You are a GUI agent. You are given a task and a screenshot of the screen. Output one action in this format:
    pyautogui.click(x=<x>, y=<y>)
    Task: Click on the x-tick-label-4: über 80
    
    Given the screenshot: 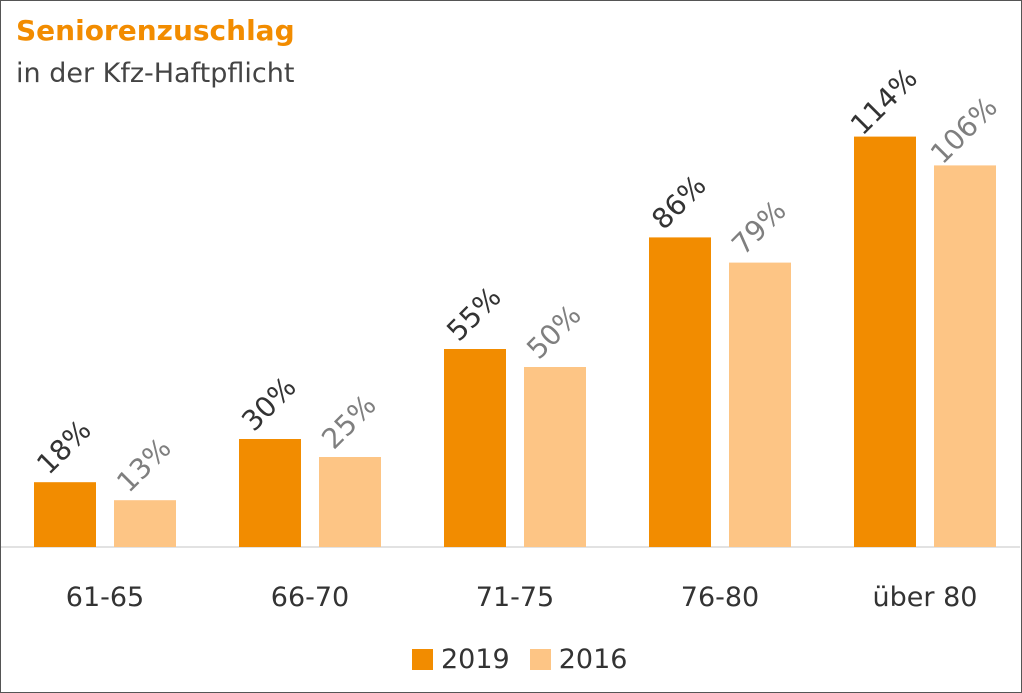 What is the action you would take?
    pyautogui.click(x=925, y=597)
    